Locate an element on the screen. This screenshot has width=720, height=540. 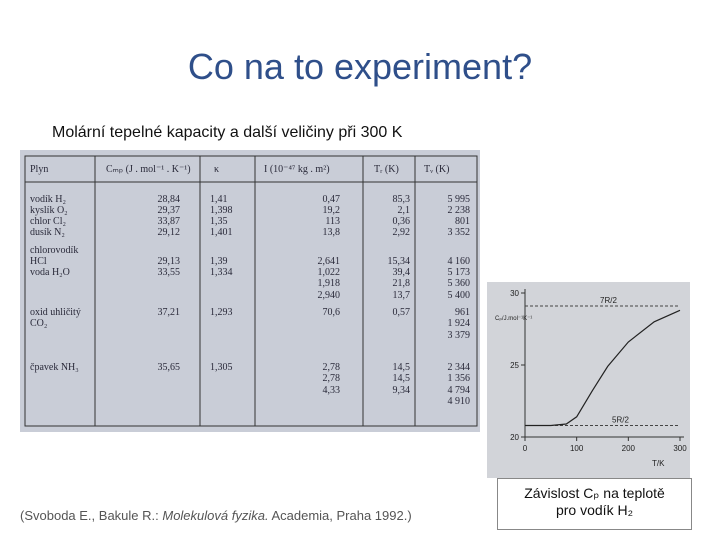
y-tick-label: 20 is located at coordinates (514, 437).